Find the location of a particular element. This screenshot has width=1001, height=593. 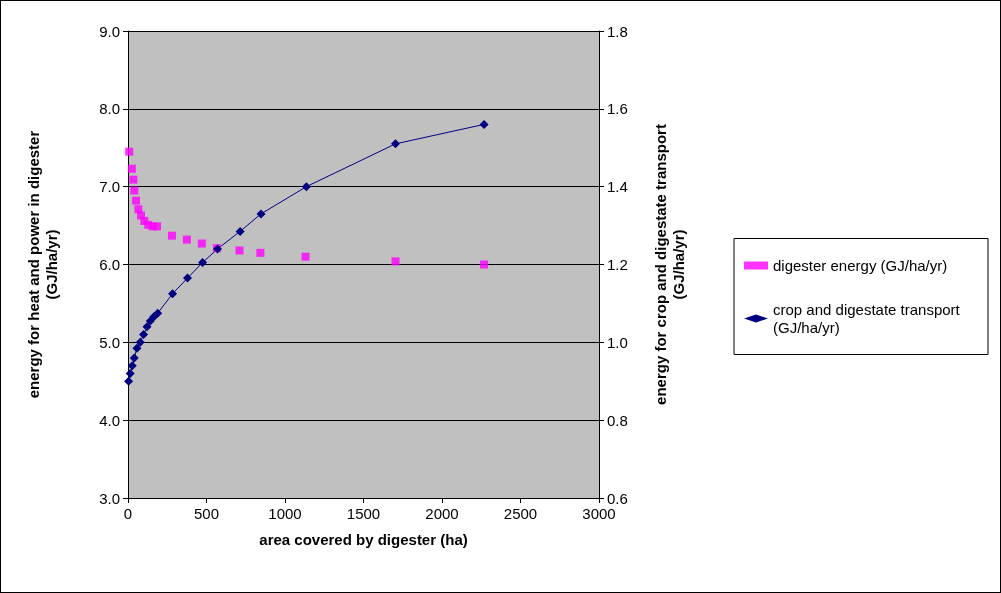

y-tick-label: 4.0 is located at coordinates (109, 420).